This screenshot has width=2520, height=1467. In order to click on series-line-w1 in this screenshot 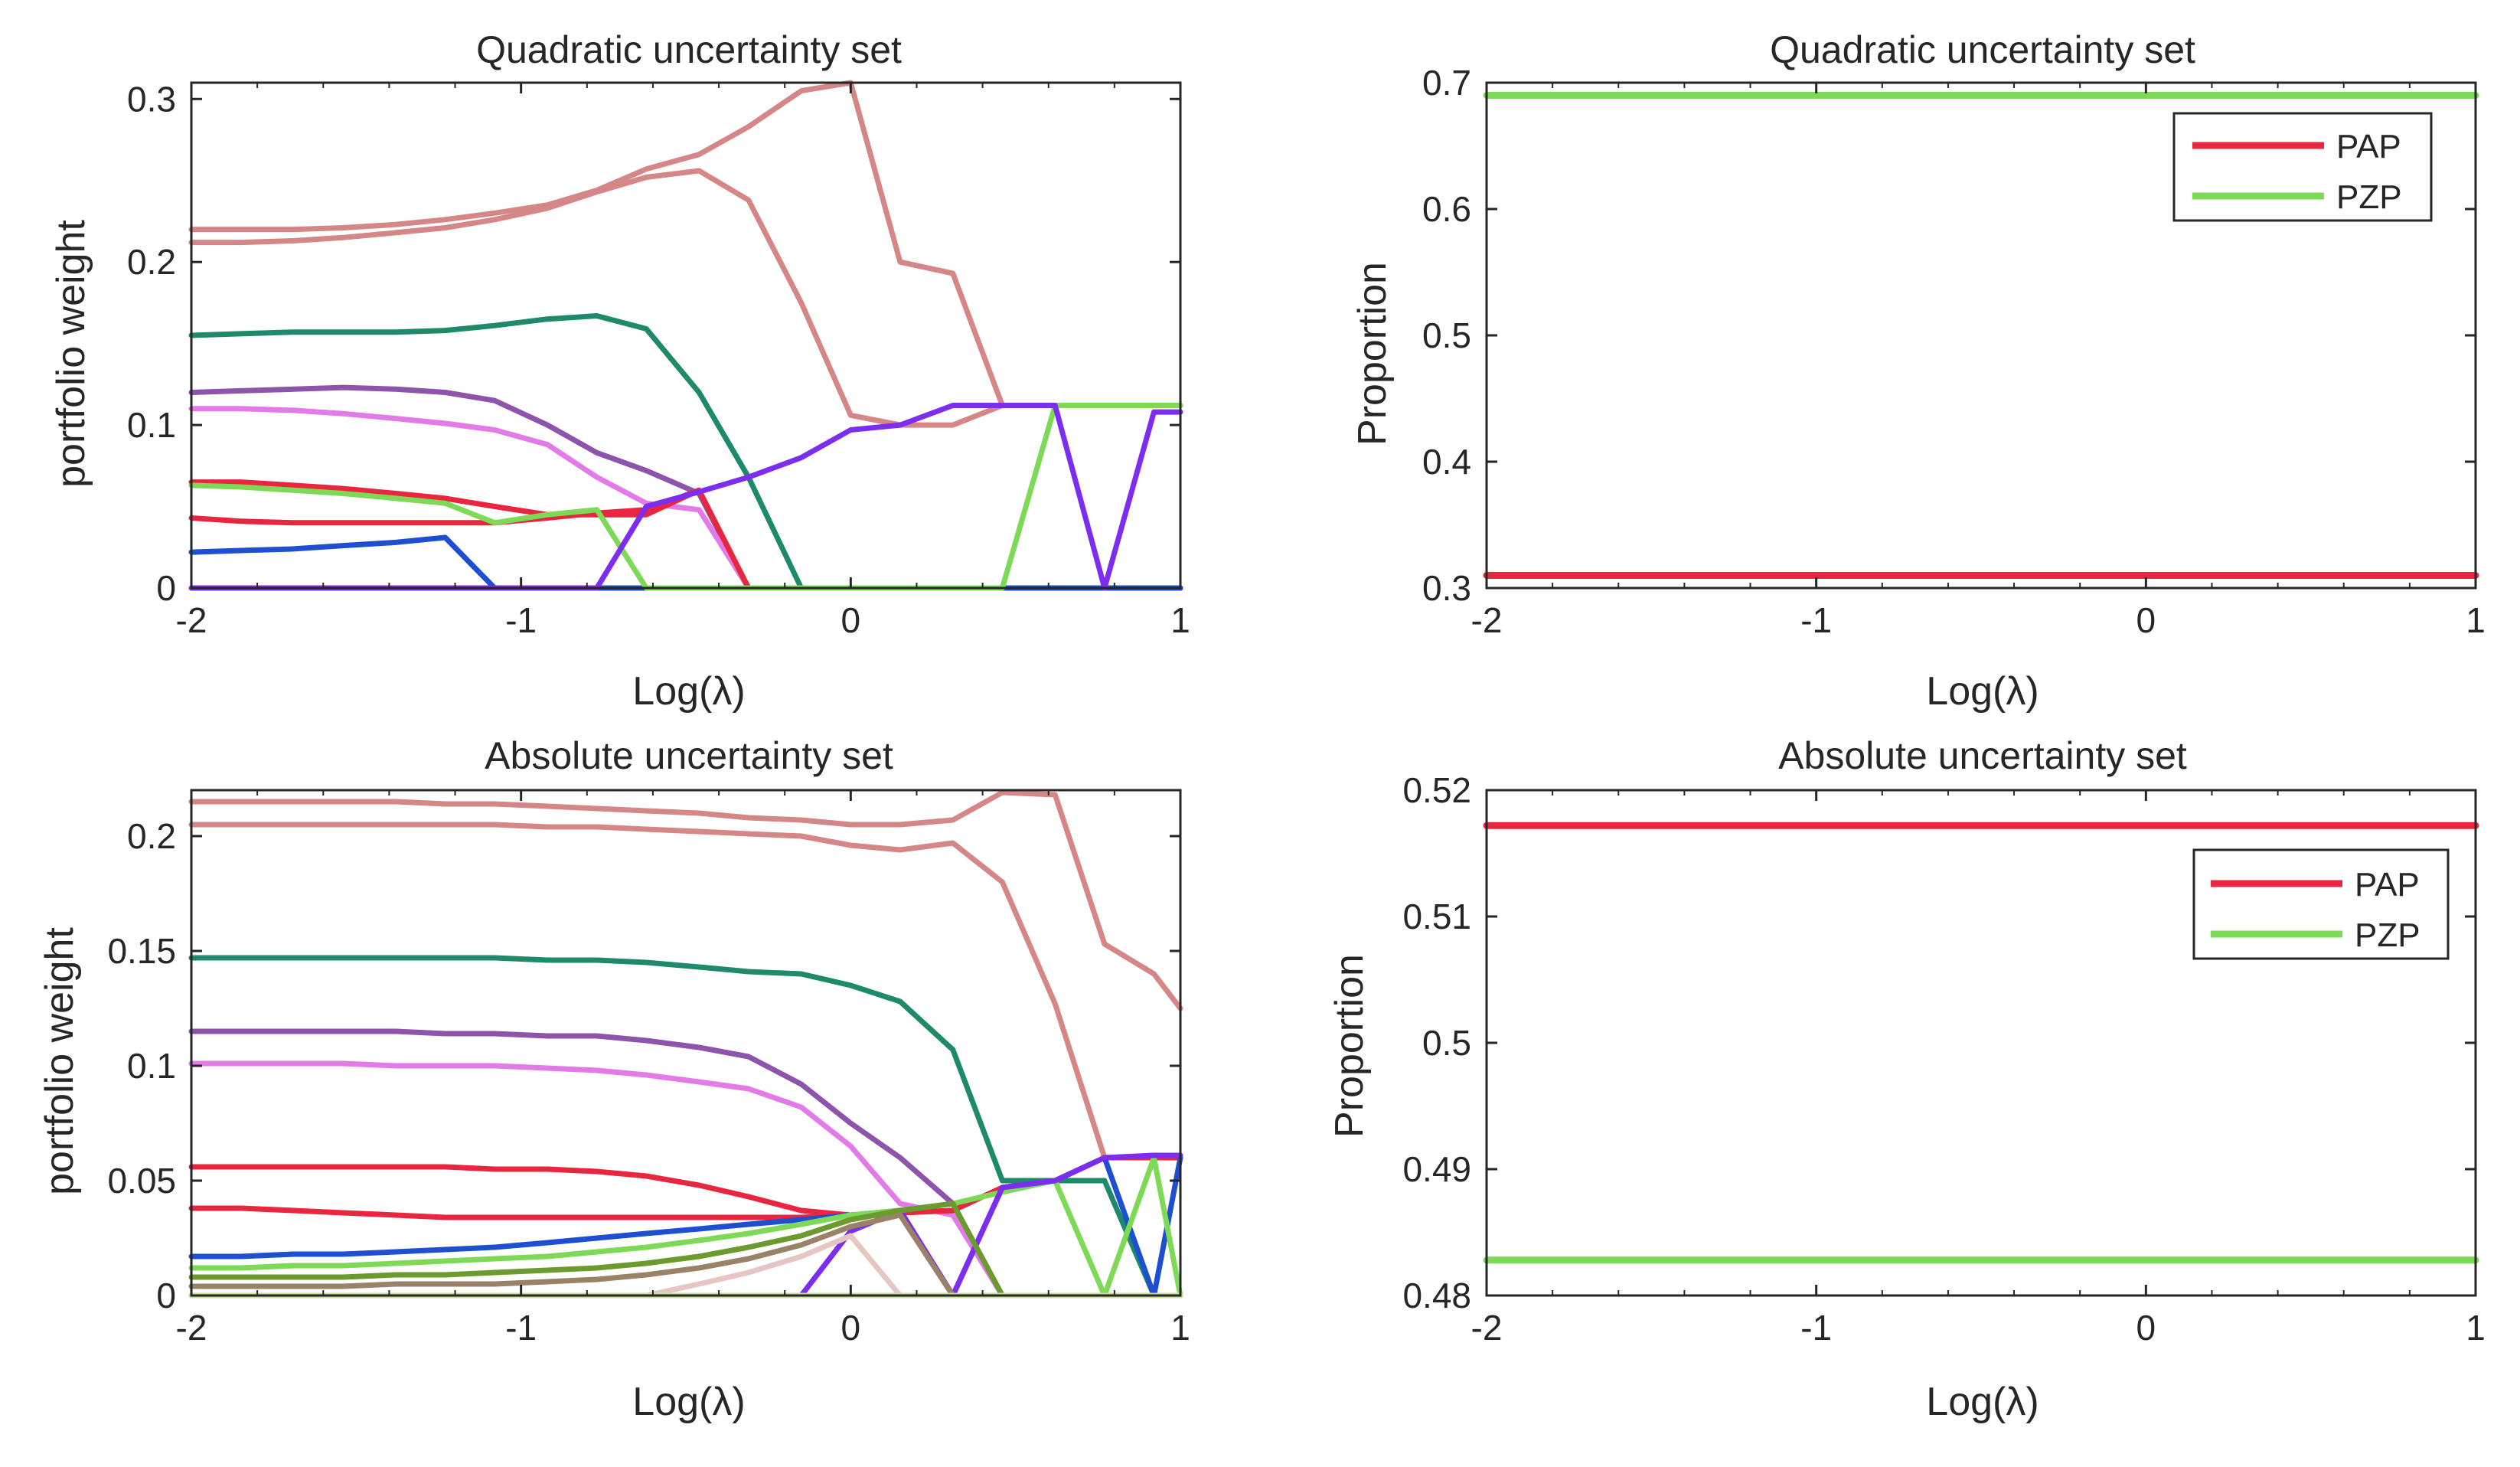, I will do `click(685, 900)`.